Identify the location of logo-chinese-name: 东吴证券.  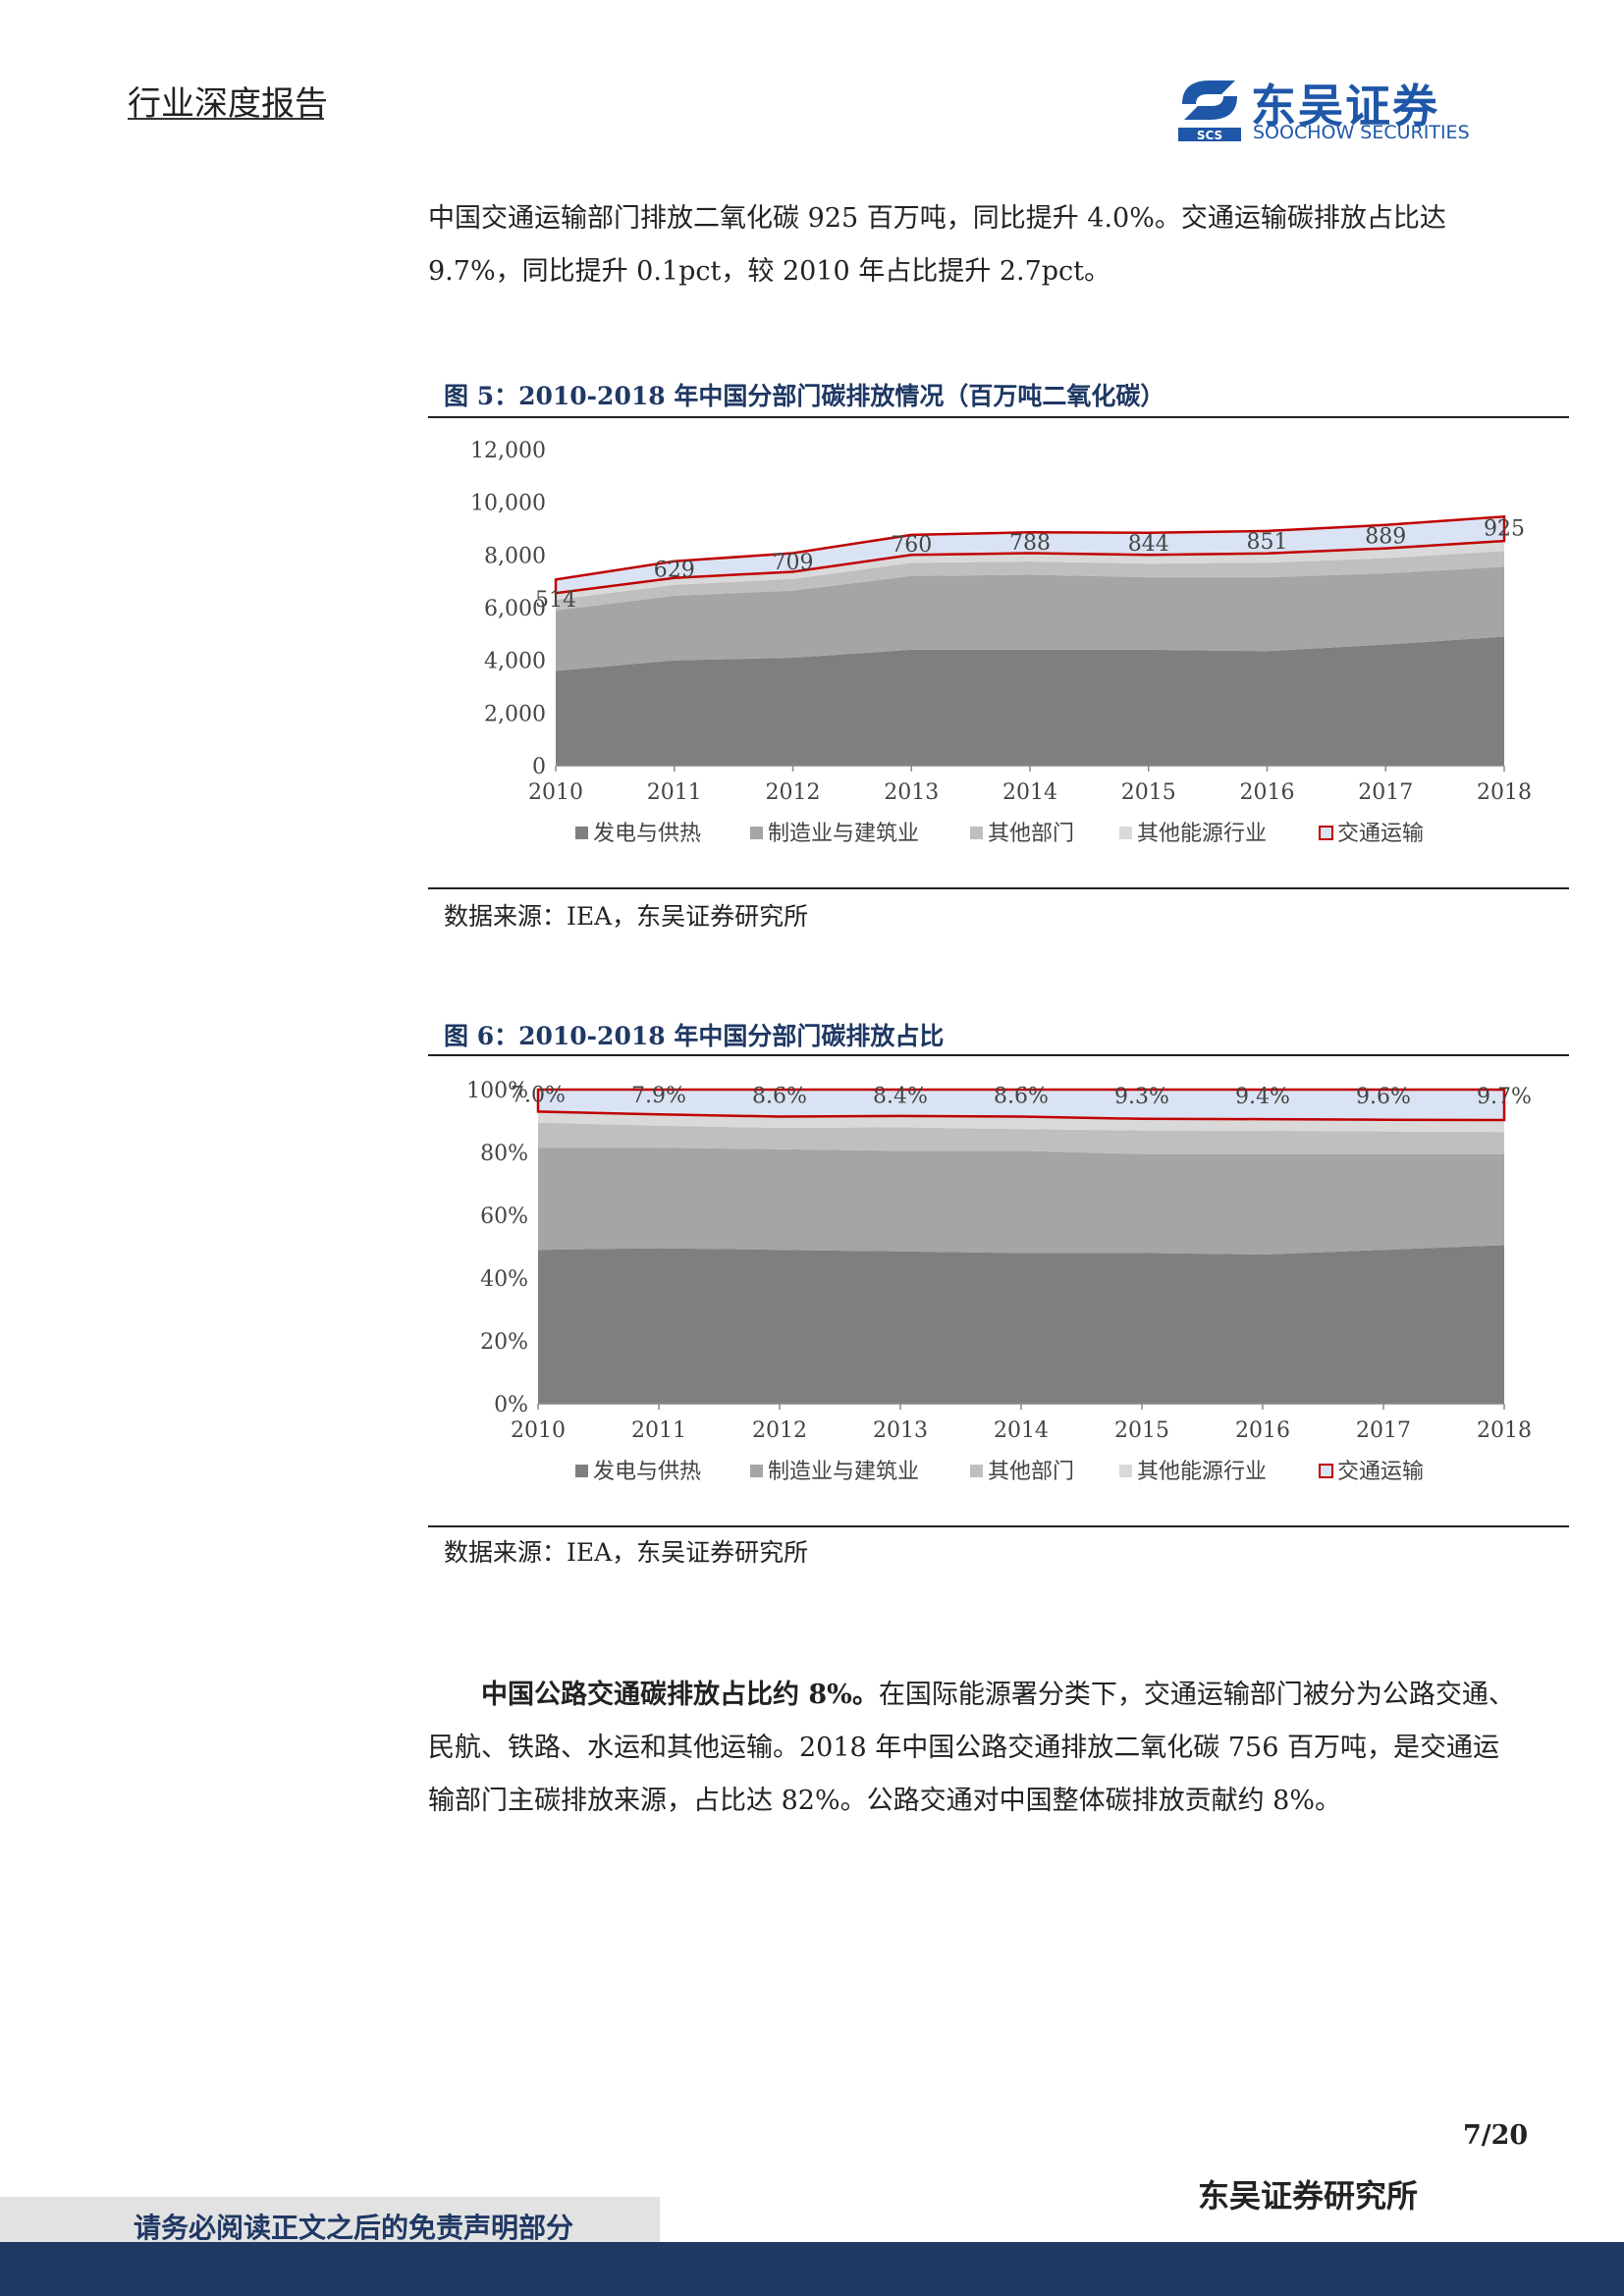
(1345, 107).